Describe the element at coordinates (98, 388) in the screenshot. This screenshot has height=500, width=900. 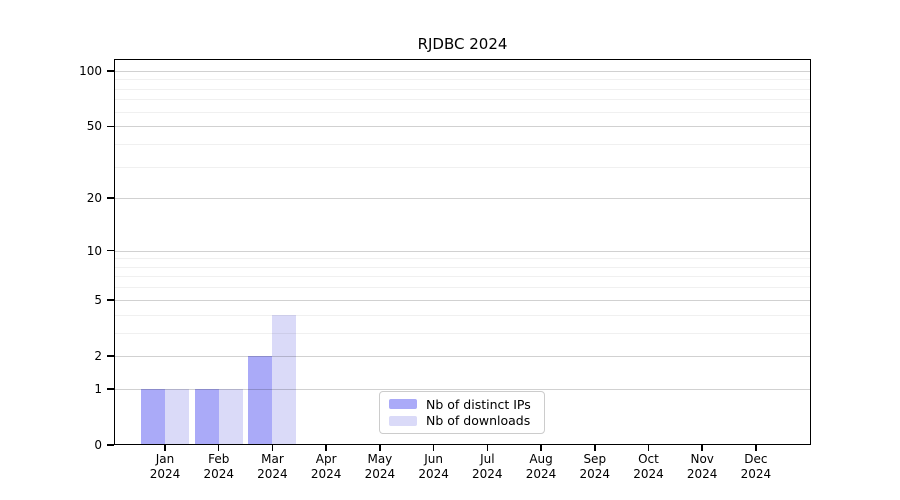
I see `y-axis-tick-label: 1` at that location.